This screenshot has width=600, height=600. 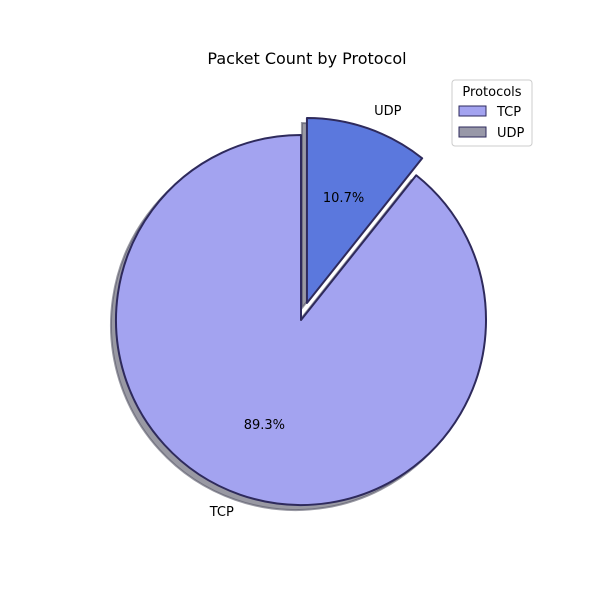 I want to click on legend-entry-tcp: TCP, so click(x=489, y=112).